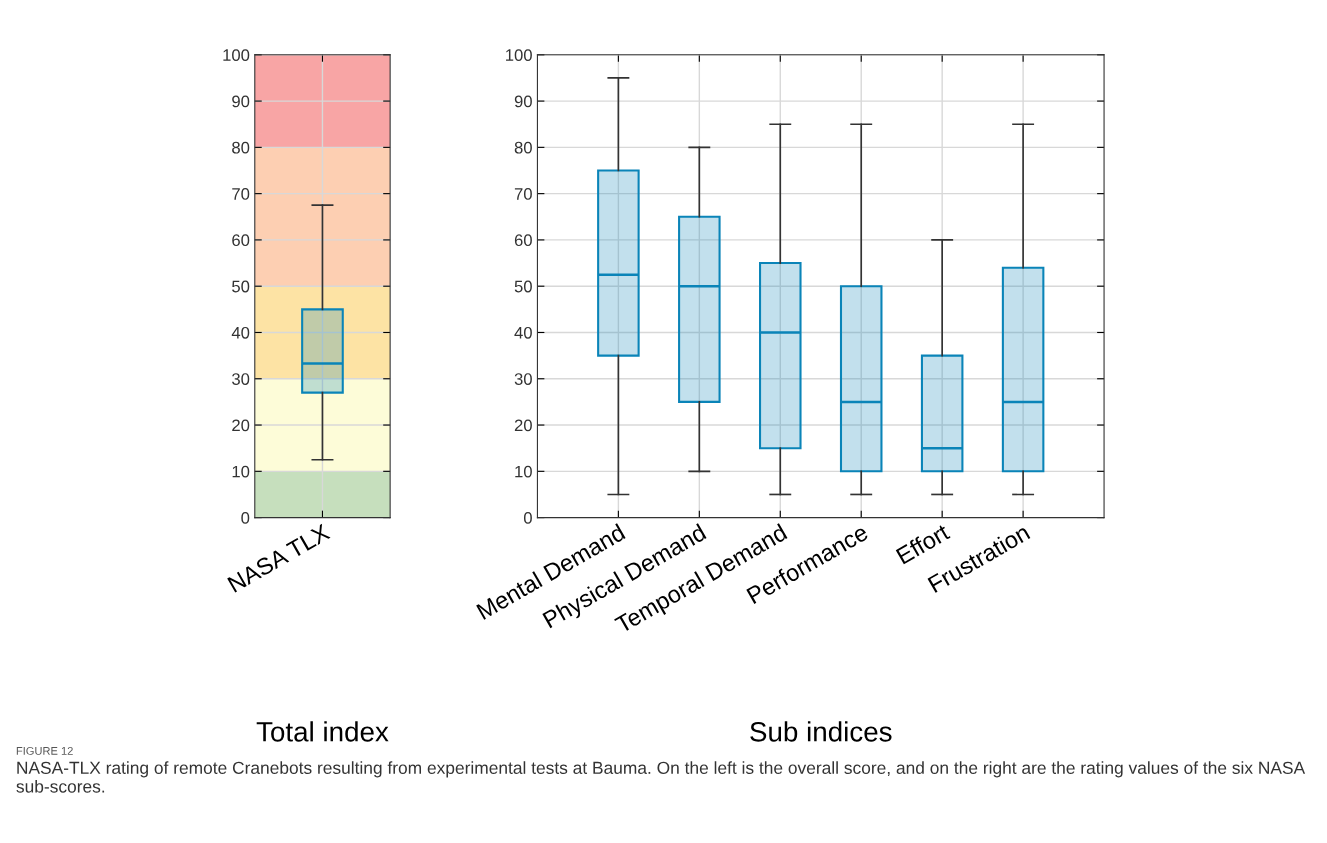 The height and width of the screenshot is (843, 1327). Describe the element at coordinates (661, 777) in the screenshot. I see `text: NASA-TLX rating of remote Cranebots resulting from experimental tests at Bauma. On the left is the overall score, and on the right are the rating values of the six NASA sub-scores.` at that location.